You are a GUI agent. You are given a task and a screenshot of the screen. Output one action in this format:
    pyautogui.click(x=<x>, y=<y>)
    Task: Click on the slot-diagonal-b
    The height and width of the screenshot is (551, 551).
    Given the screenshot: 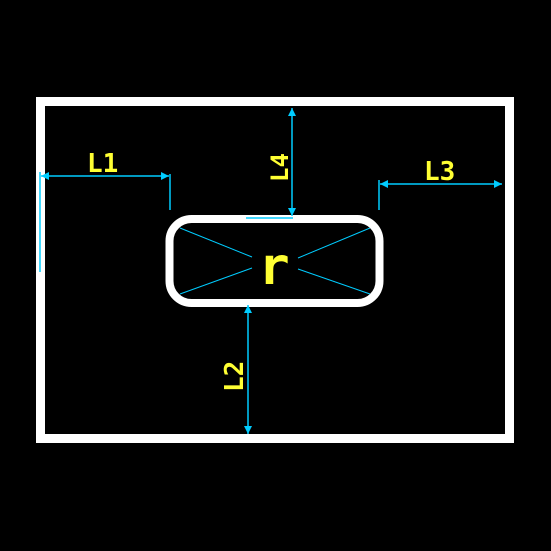 What is the action you would take?
    pyautogui.click(x=334, y=281)
    